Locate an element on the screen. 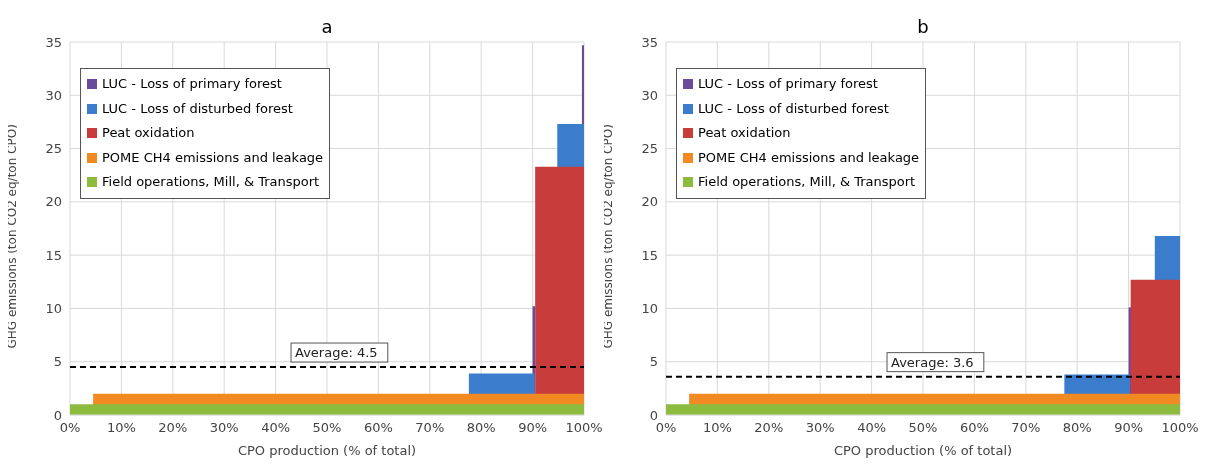 Image resolution: width=1209 pixels, height=475 pixels. chart-title: b is located at coordinates (923, 26).